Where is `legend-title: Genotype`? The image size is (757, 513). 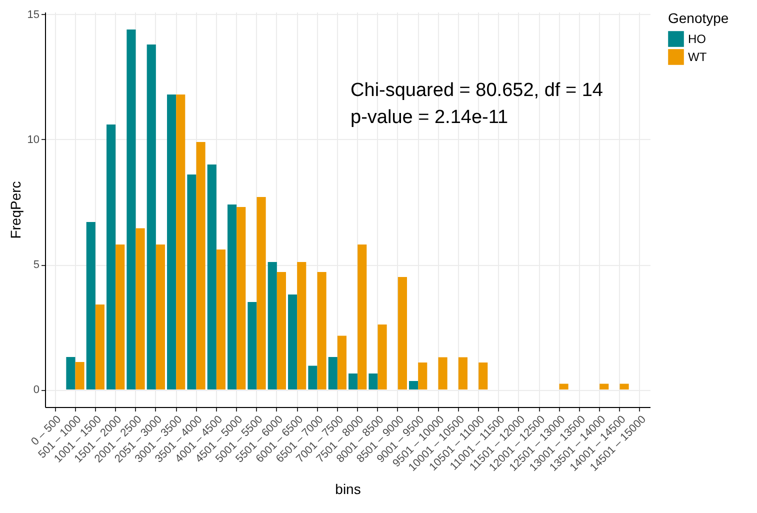 legend-title: Genotype is located at coordinates (698, 18).